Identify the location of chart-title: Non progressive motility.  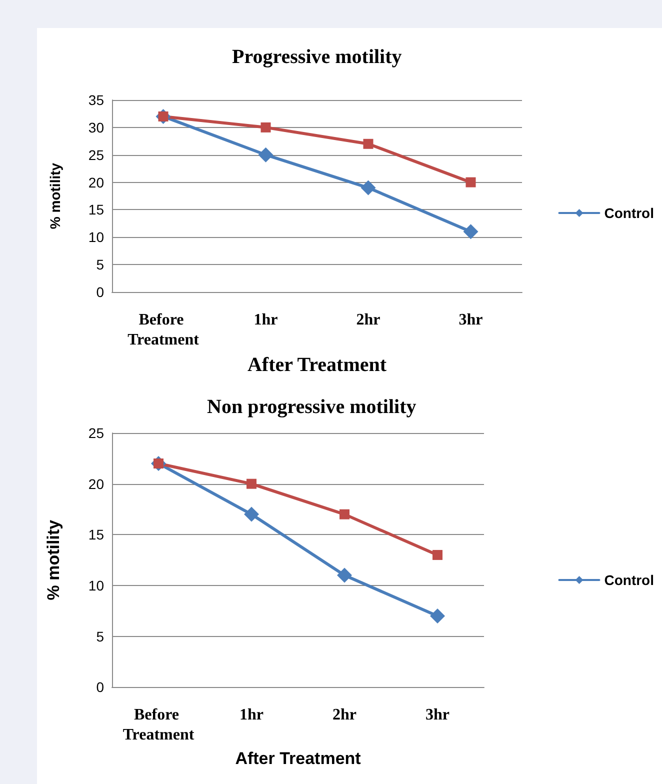
(311, 407).